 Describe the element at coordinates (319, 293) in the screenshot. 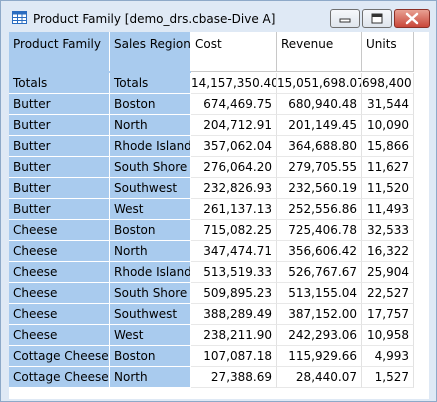

I see `revenue-cell: 513,155.04` at that location.